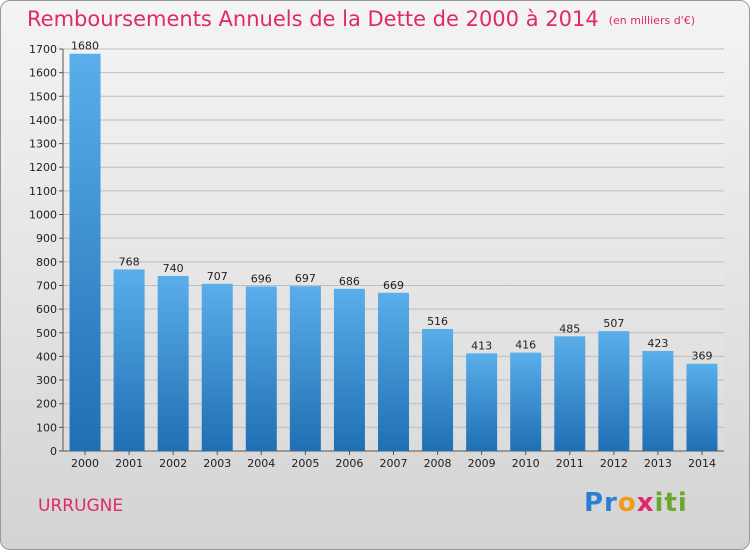 The height and width of the screenshot is (550, 750). Describe the element at coordinates (658, 463) in the screenshot. I see `x-tick-label: 2013` at that location.